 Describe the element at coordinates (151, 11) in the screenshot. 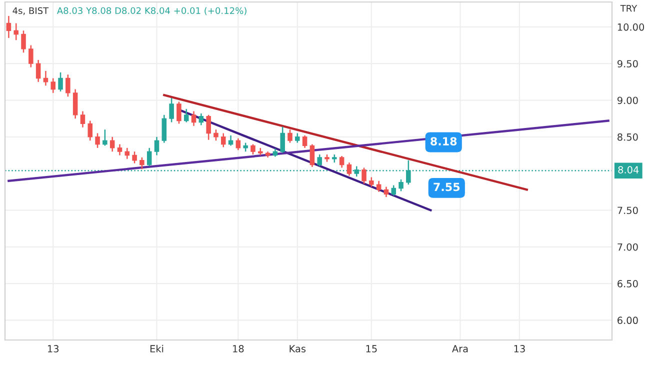

I see `text: A8.03 Y8.08 D8.02 K8.04 +0.01 (+0.12%)` at that location.